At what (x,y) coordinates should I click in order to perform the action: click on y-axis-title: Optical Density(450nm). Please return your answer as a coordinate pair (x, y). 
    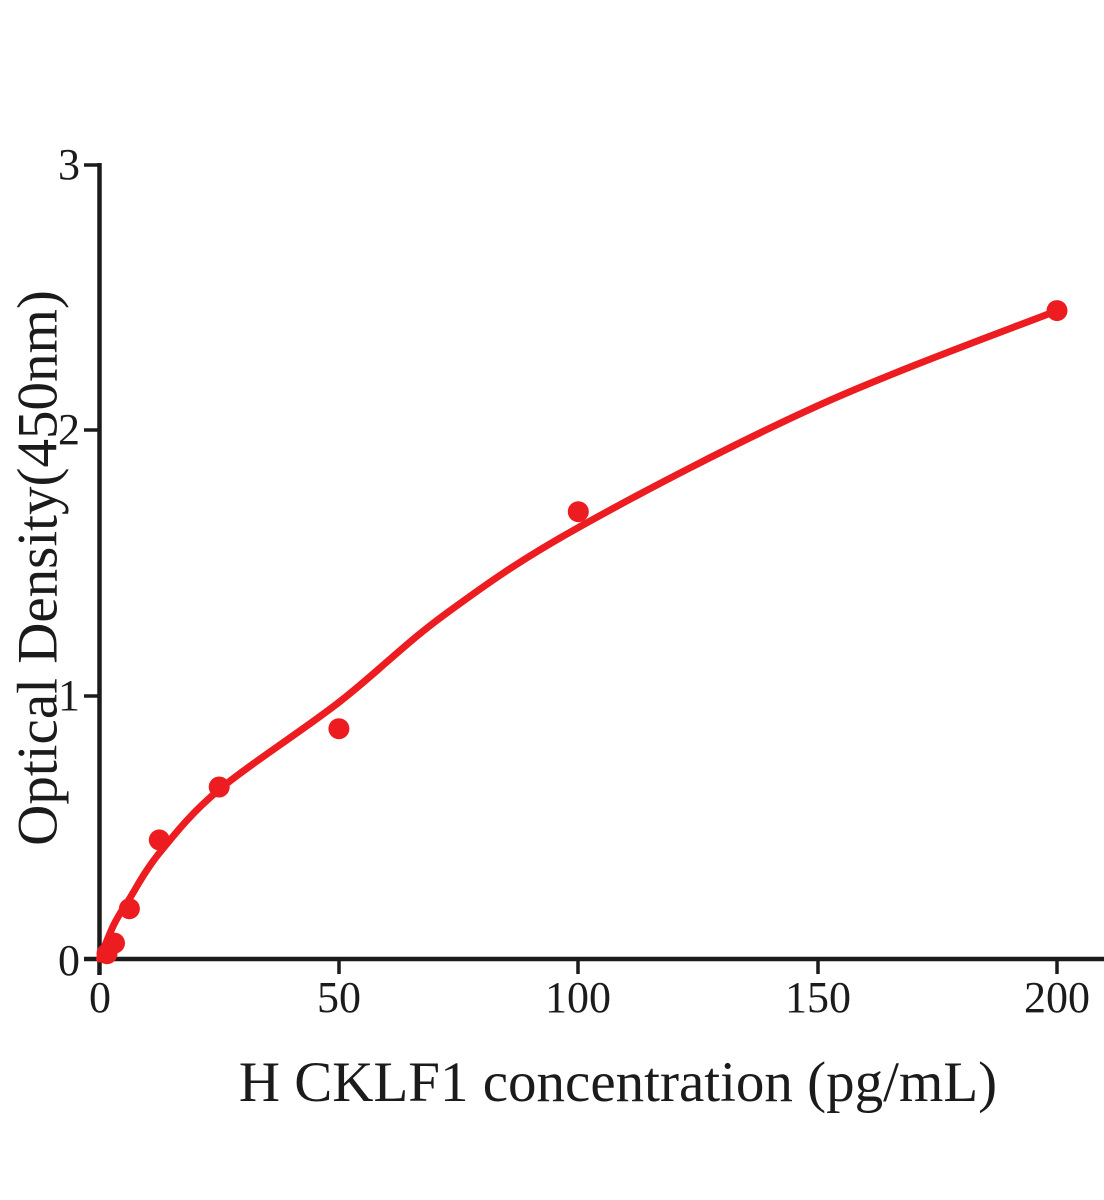
    Looking at the image, I should click on (38, 568).